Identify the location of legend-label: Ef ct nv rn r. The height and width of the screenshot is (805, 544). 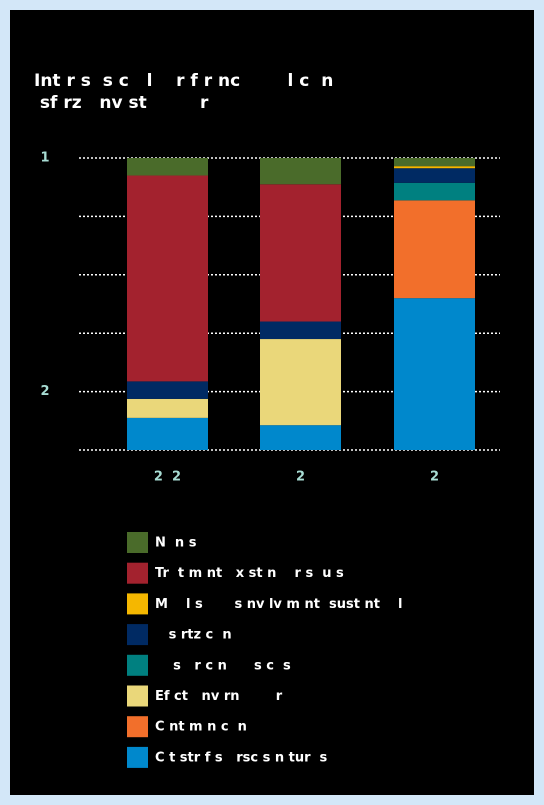
(219, 696).